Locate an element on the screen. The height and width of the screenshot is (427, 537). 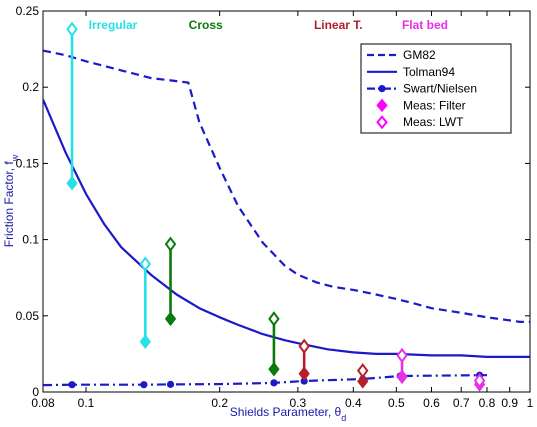
legend-meas-filter-marker is located at coordinates (382, 105).